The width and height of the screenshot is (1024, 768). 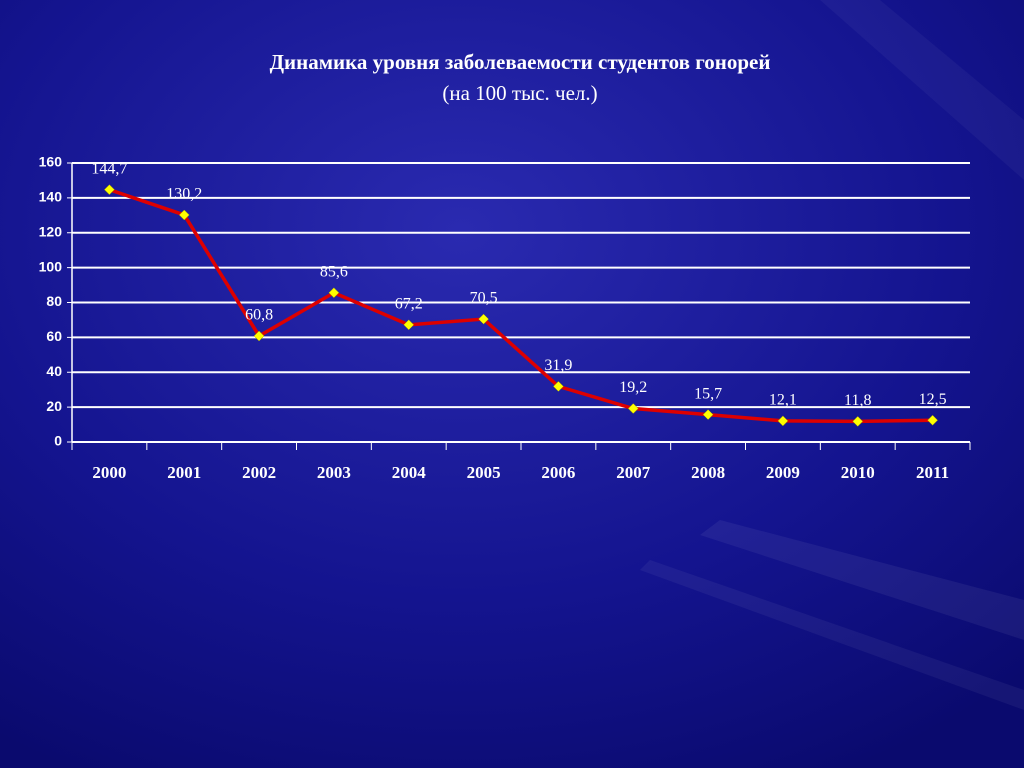 I want to click on y-tick-label: 140, so click(x=51, y=197).